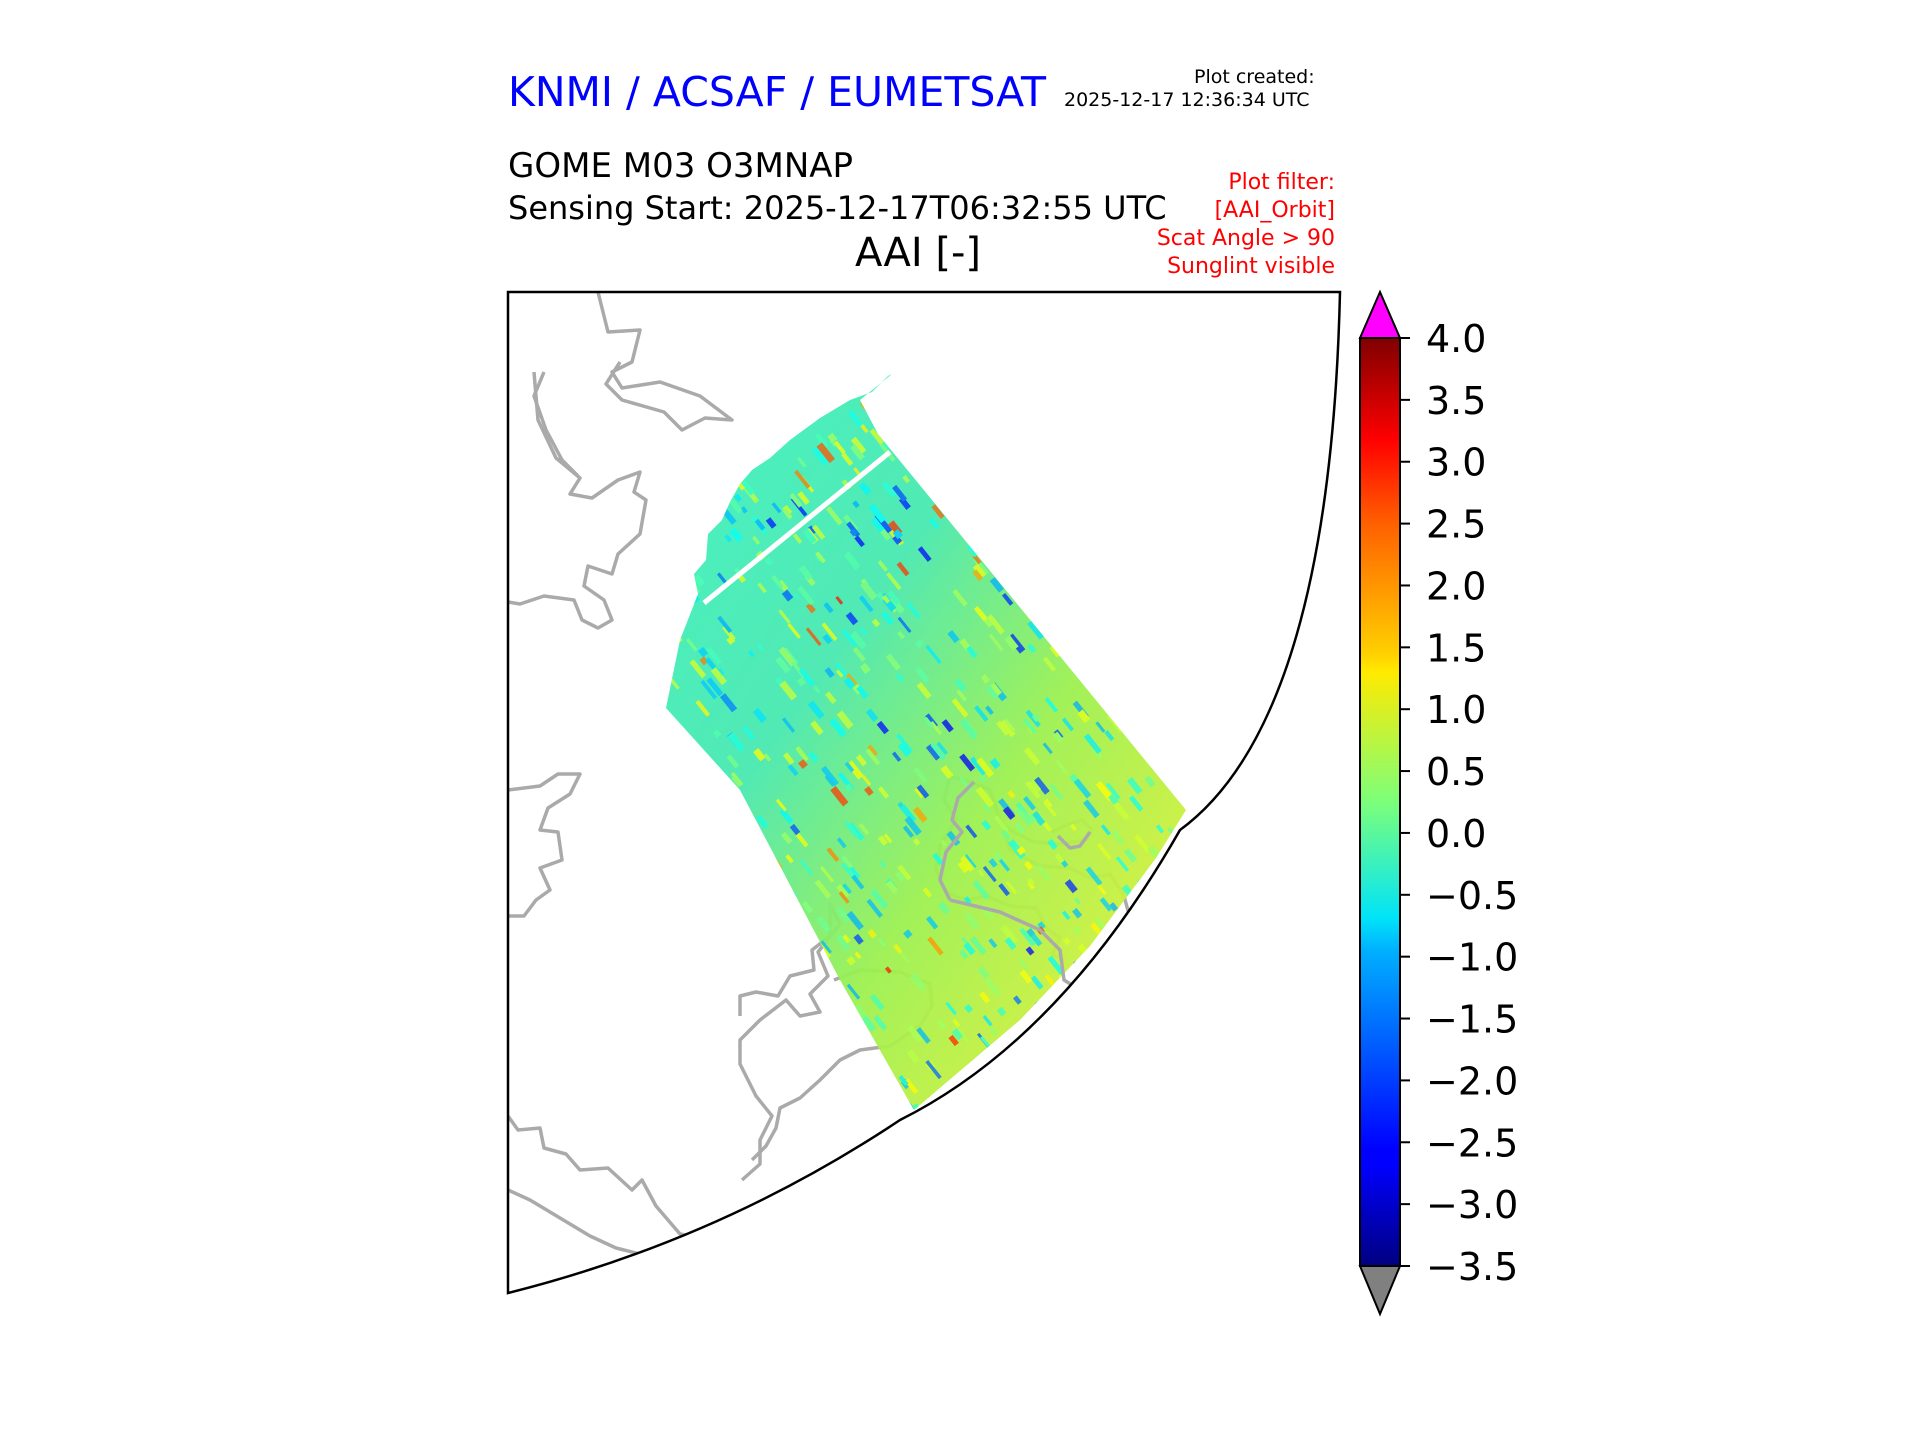  Describe the element at coordinates (1456, 463) in the screenshot. I see `colorbar-tick-label: 3.0` at that location.